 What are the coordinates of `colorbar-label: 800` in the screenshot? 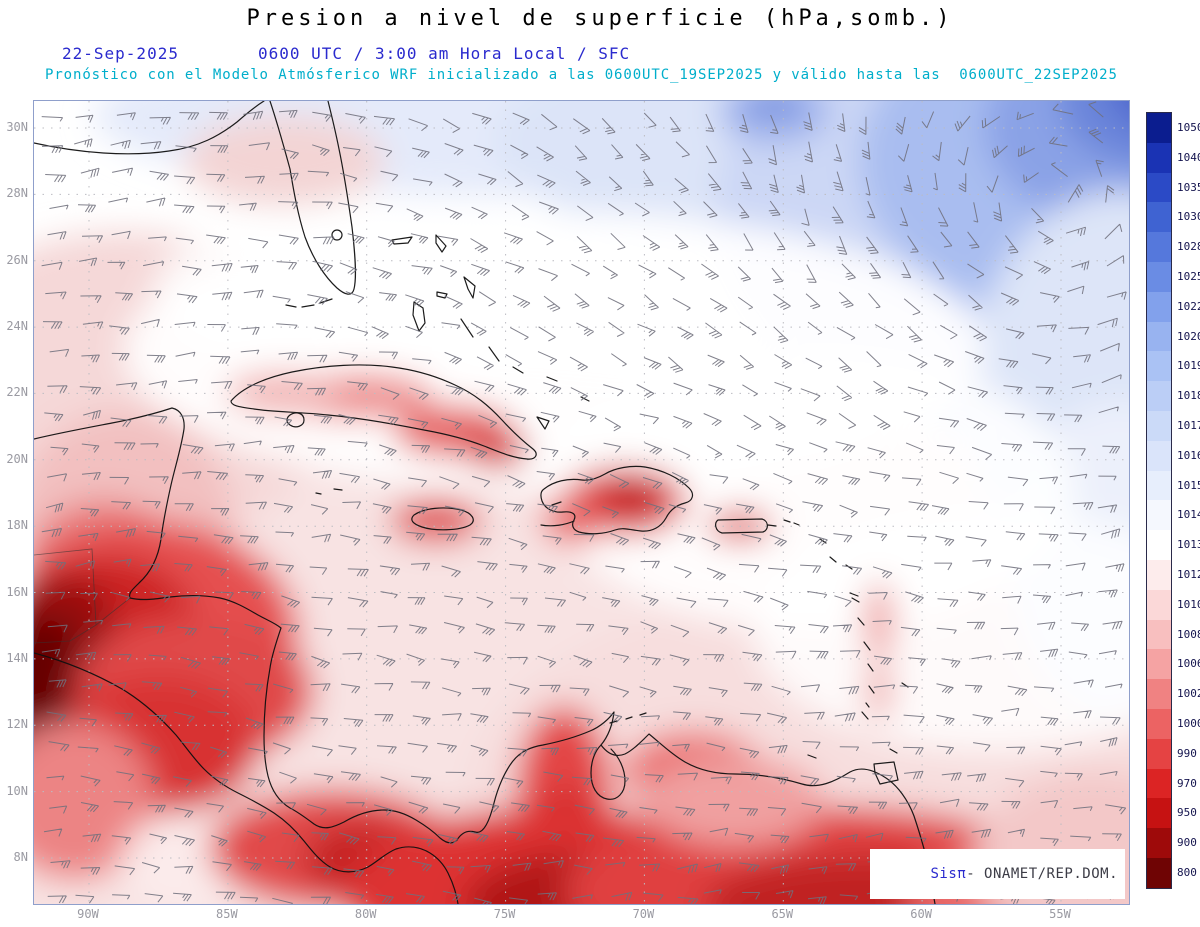 It's located at (1187, 873).